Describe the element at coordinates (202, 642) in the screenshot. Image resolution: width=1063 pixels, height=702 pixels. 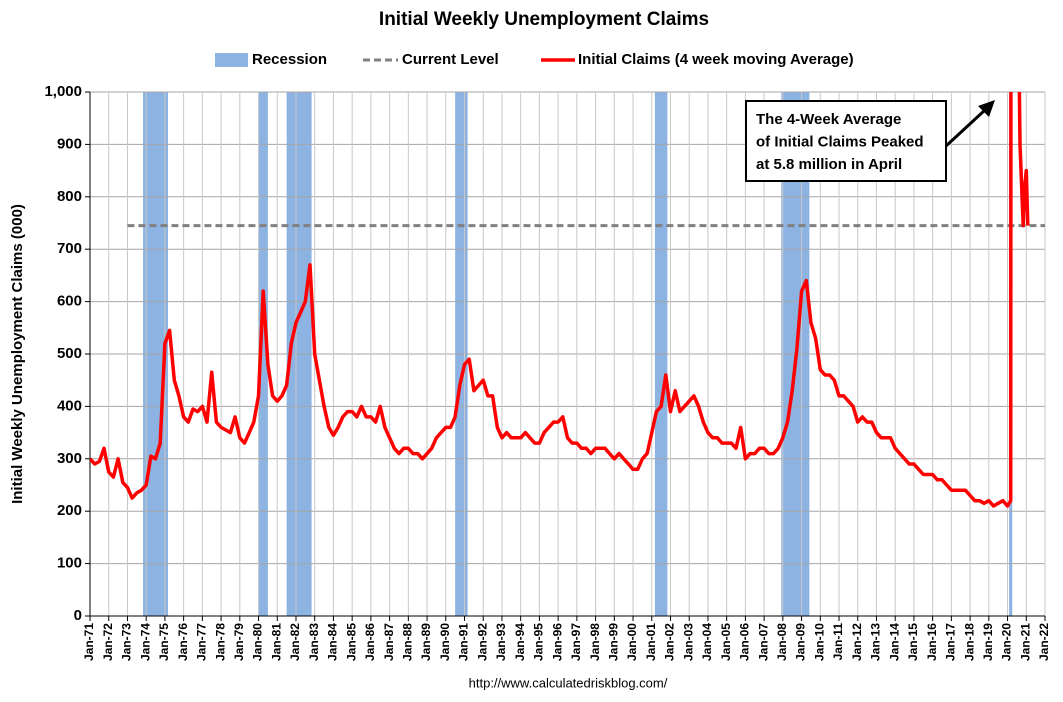
I see `x-tick-label: Jan-77` at that location.